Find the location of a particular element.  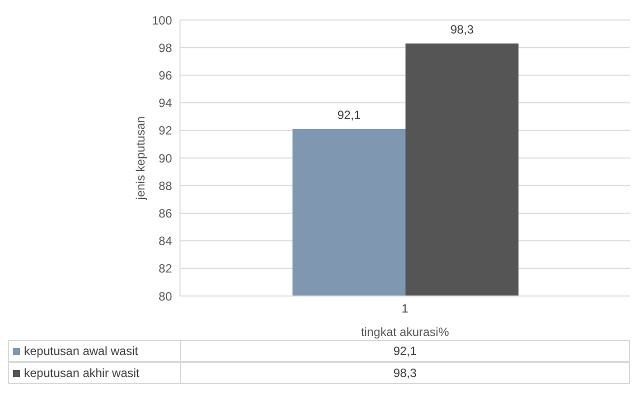

text: 98,3 is located at coordinates (405, 373).